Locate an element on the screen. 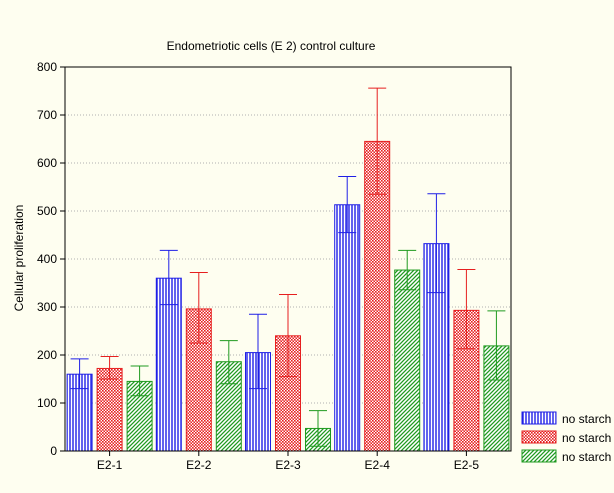  x-tick-label: E2-5 is located at coordinates (467, 465).